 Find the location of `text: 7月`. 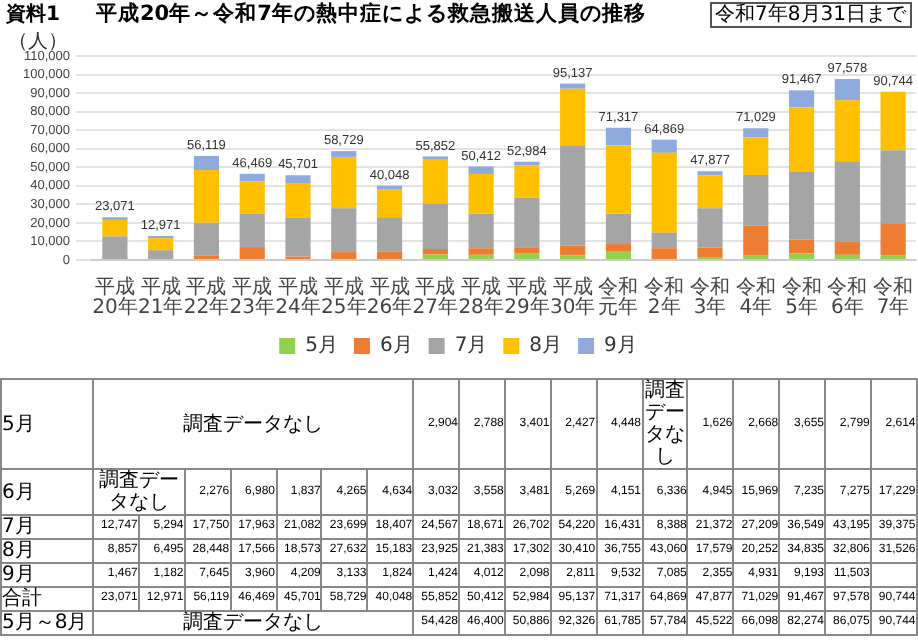

text: 7月 is located at coordinates (18, 527).